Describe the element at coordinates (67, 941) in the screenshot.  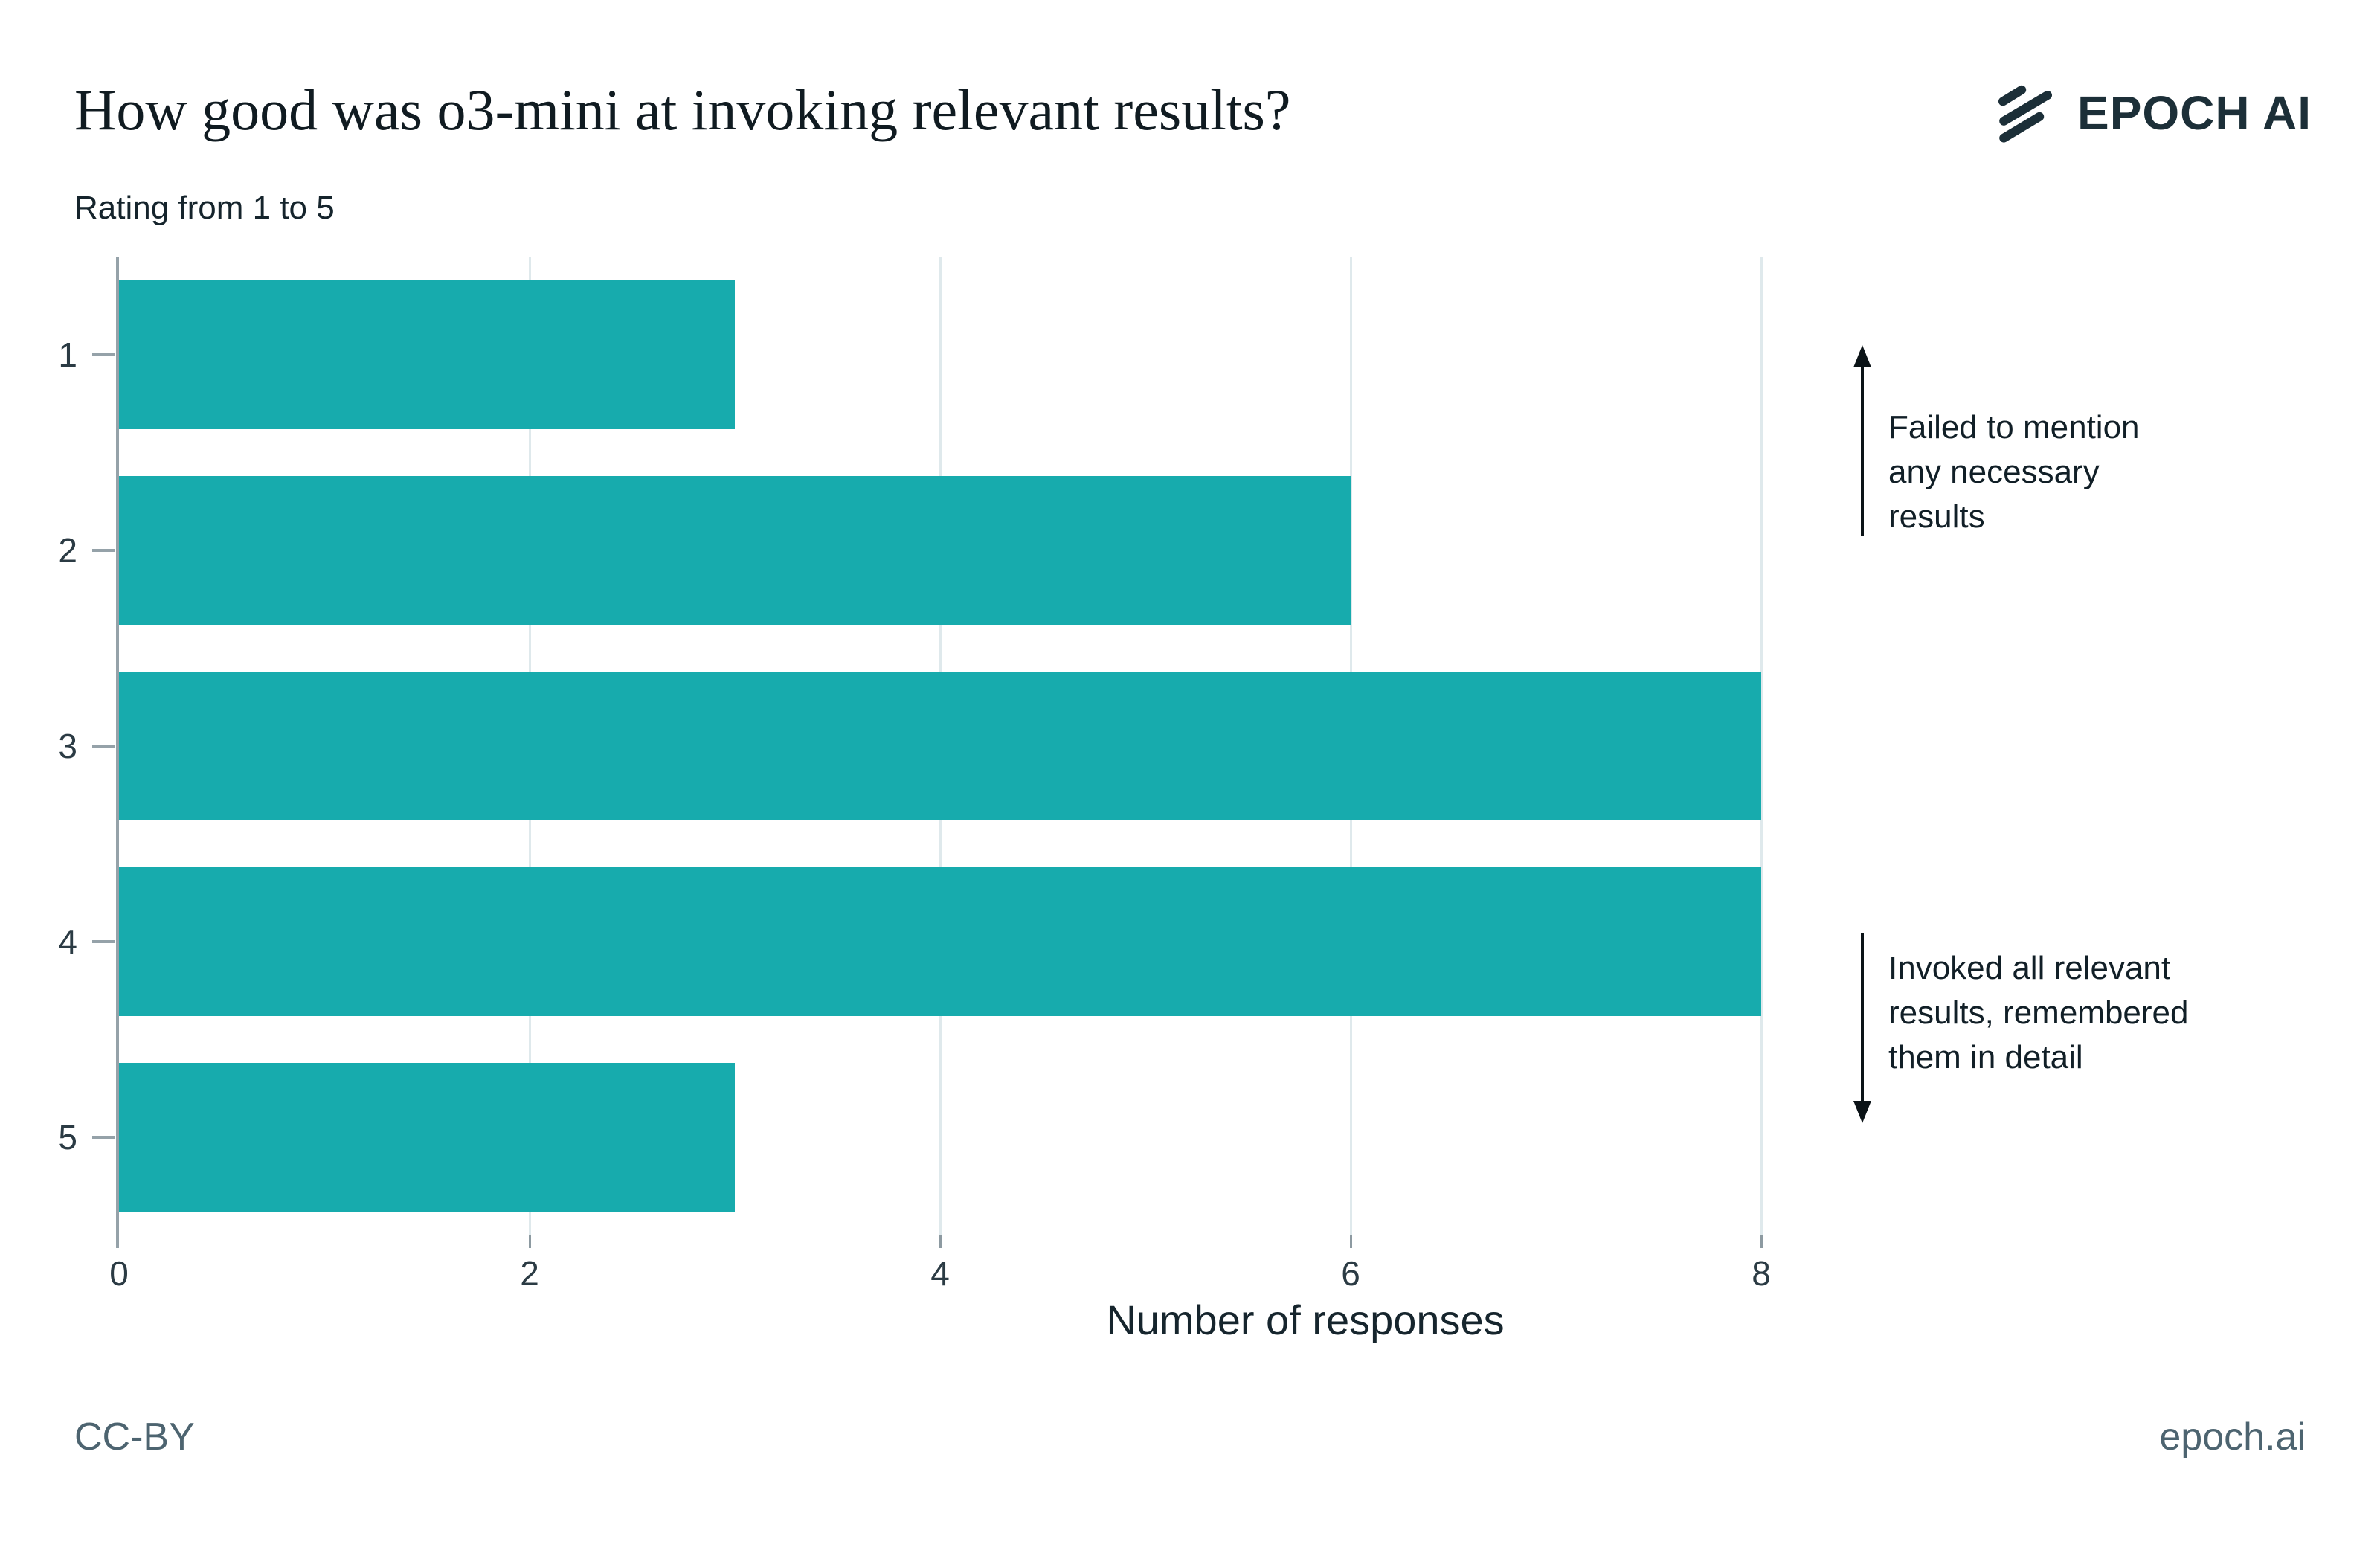
I see `y-tick-label-4: 4` at that location.